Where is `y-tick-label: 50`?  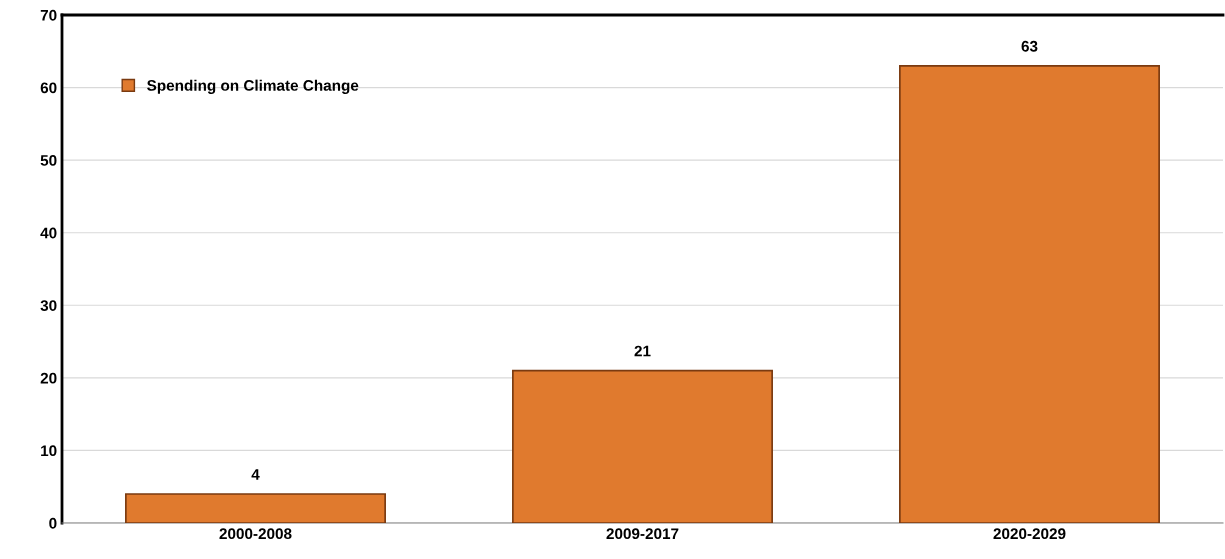
y-tick-label: 50 is located at coordinates (48, 160).